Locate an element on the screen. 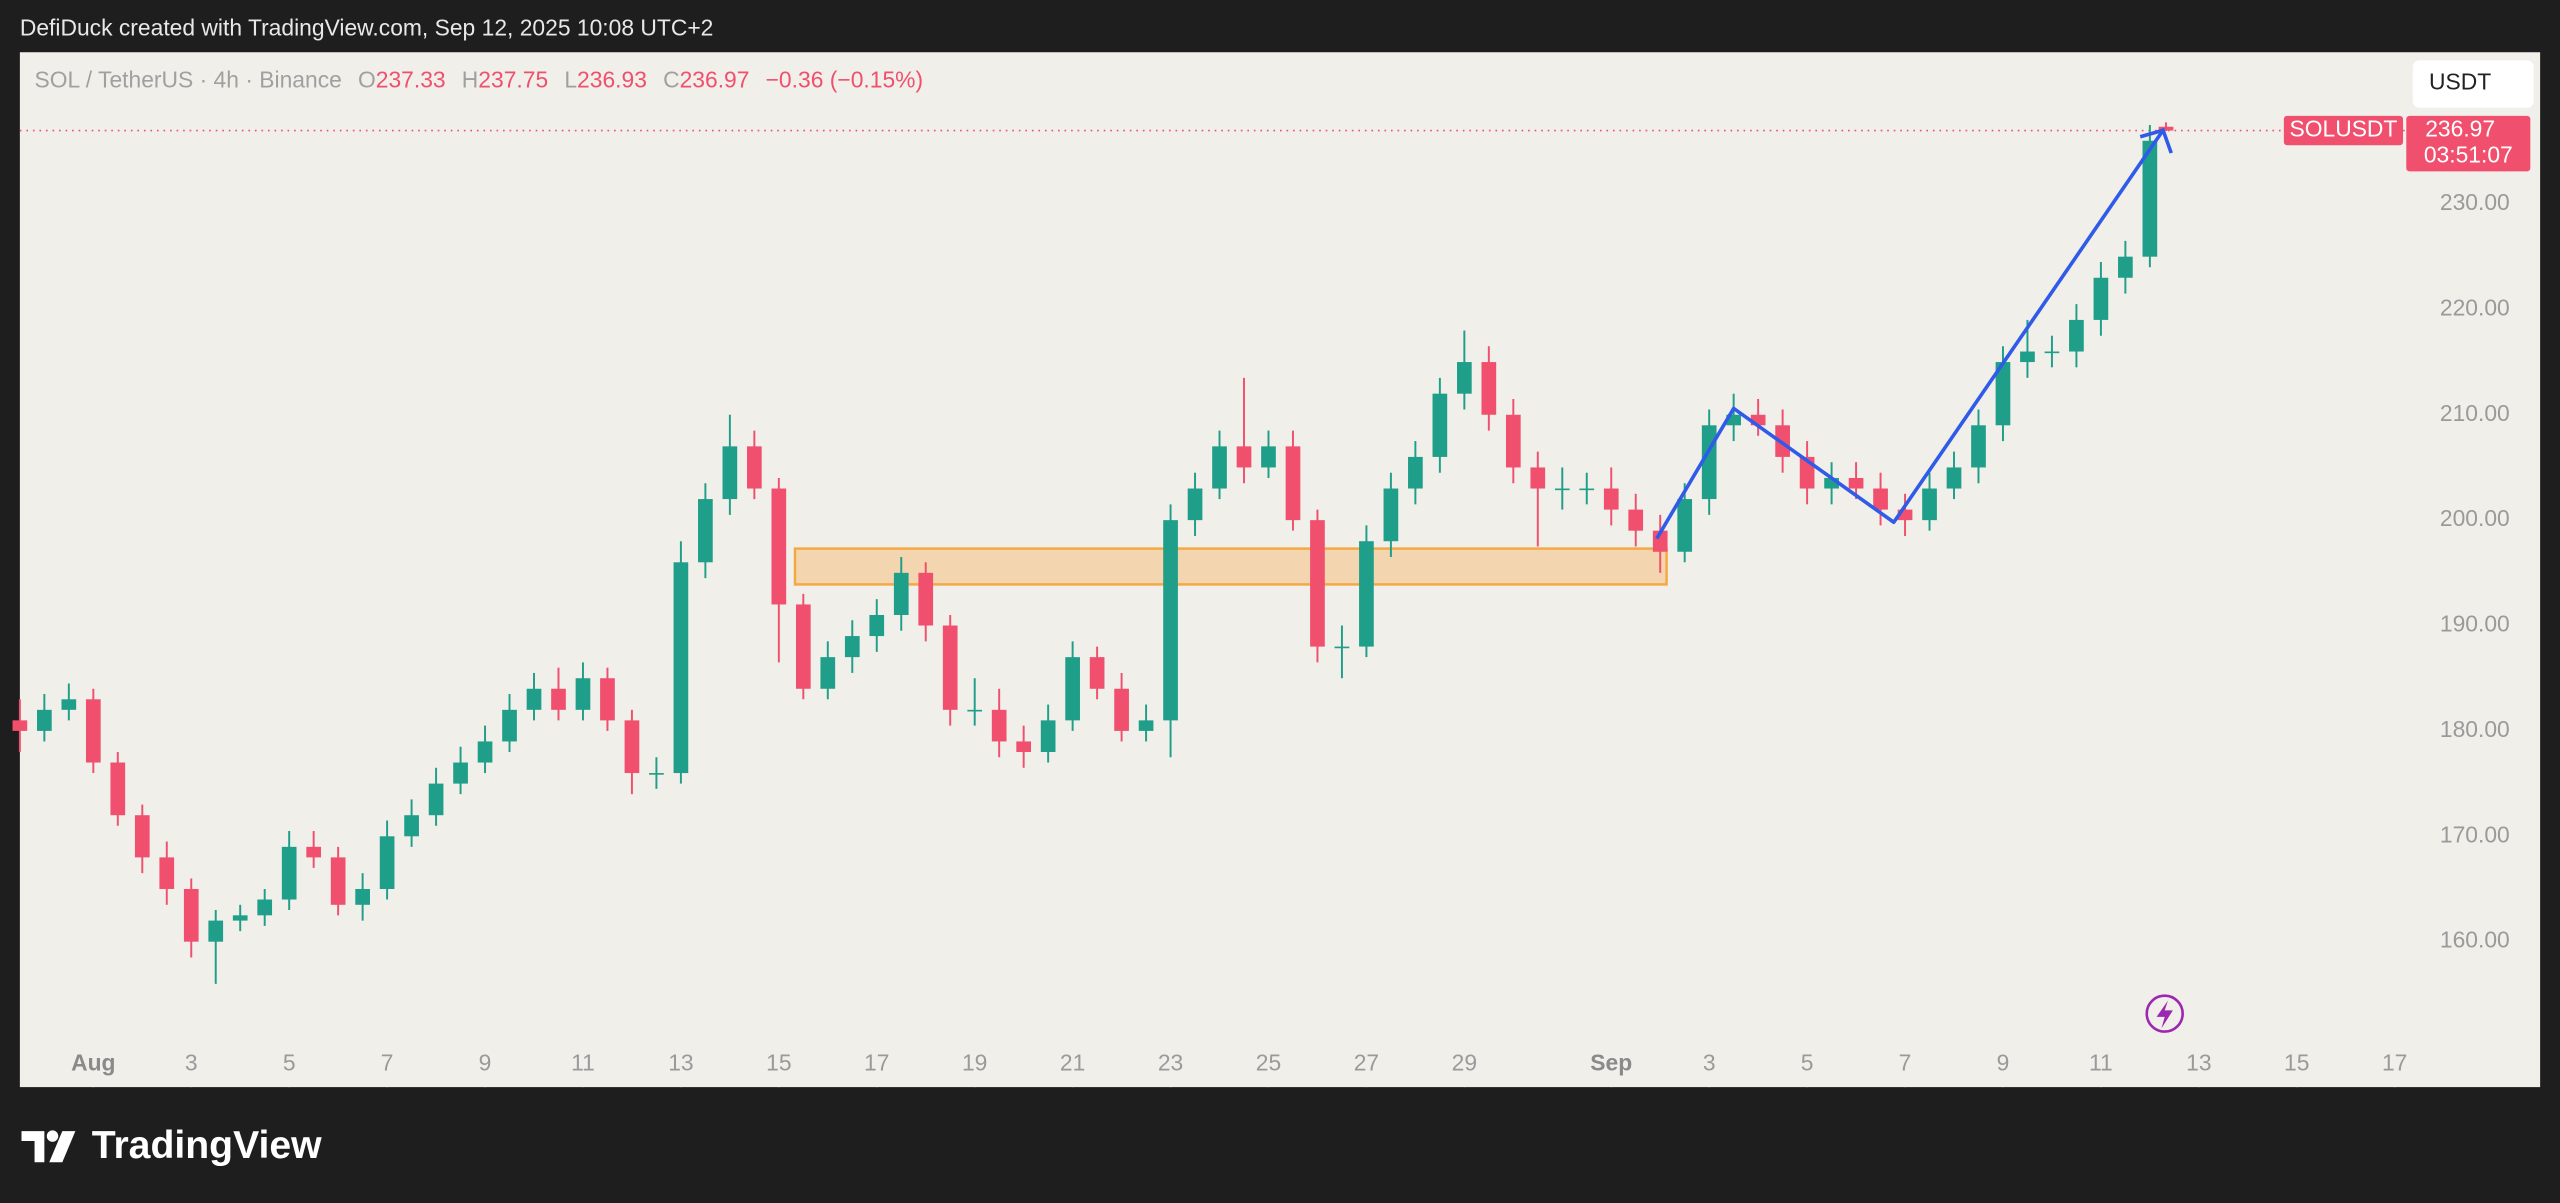 The width and height of the screenshot is (2560, 1203). x-tick-label: 13 is located at coordinates (680, 1062).